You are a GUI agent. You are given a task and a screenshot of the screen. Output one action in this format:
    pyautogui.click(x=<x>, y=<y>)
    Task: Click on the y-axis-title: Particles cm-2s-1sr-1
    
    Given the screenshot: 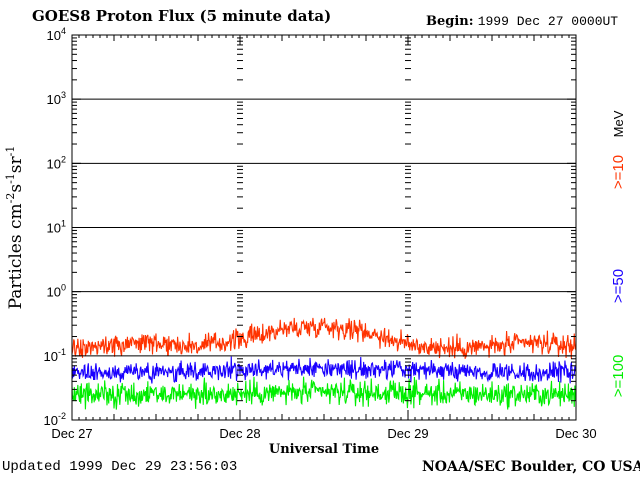 What is the action you would take?
    pyautogui.click(x=15, y=228)
    